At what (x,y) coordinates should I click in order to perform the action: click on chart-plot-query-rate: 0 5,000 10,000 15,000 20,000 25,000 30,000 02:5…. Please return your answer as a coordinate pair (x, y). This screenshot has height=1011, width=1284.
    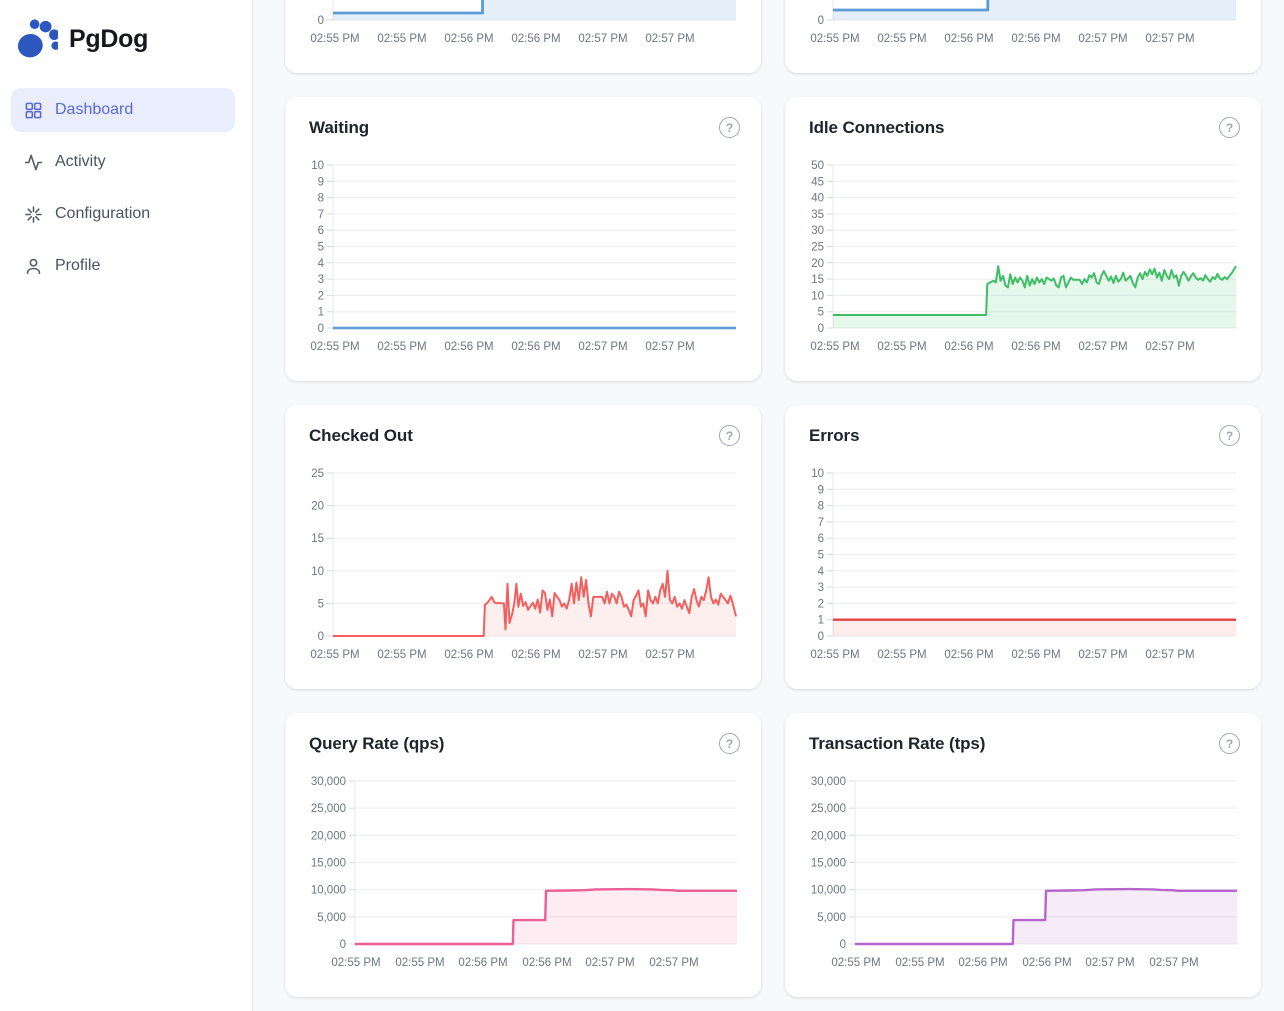
    Looking at the image, I should click on (524, 872).